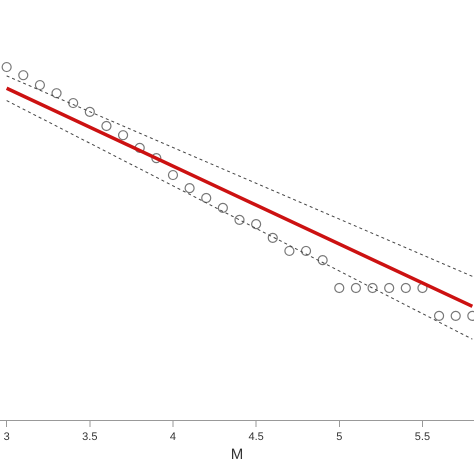  Describe the element at coordinates (339, 437) in the screenshot. I see `x-tick-label: 5` at that location.